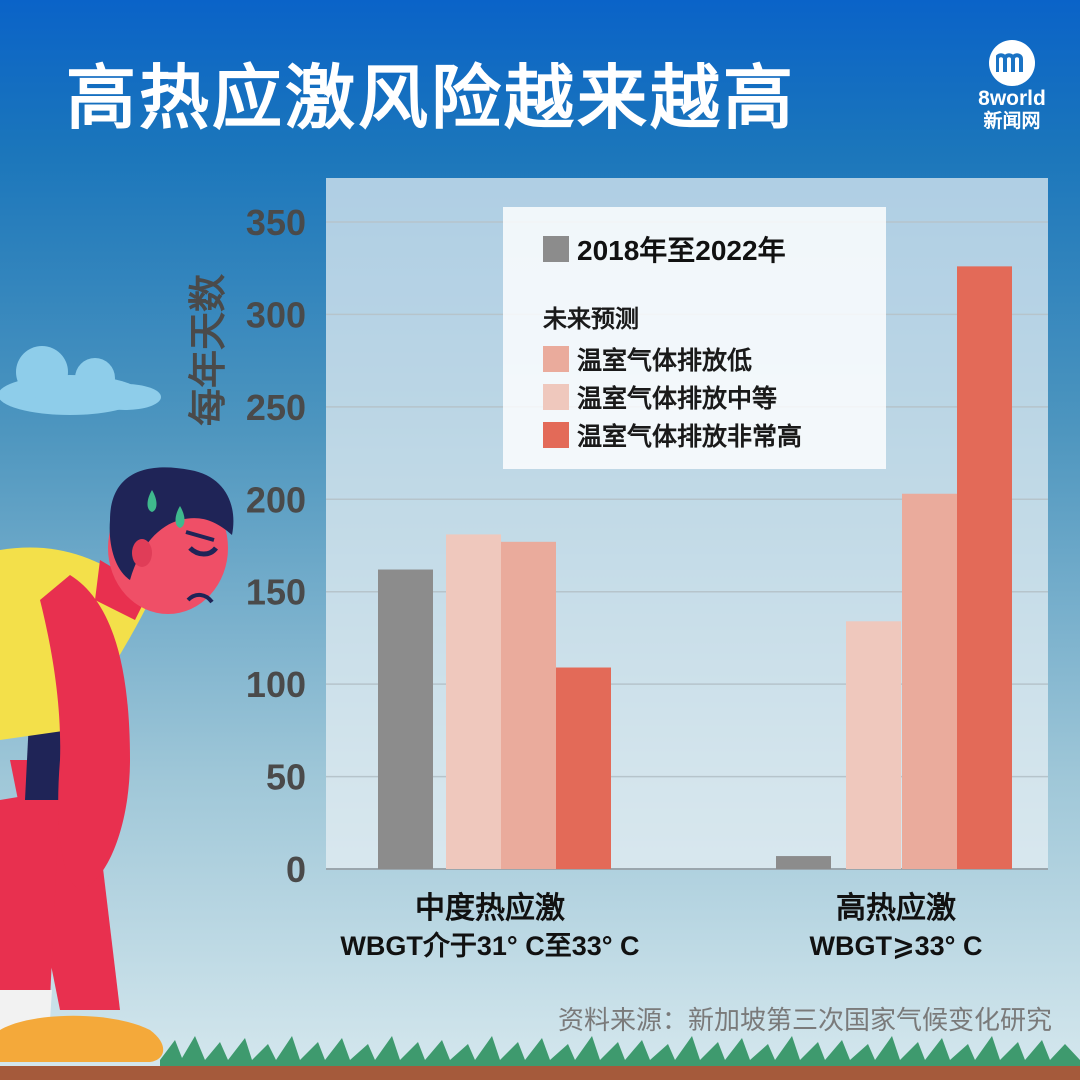 The image size is (1080, 1080). Describe the element at coordinates (276, 592) in the screenshot. I see `y-tick-label: 150` at that location.